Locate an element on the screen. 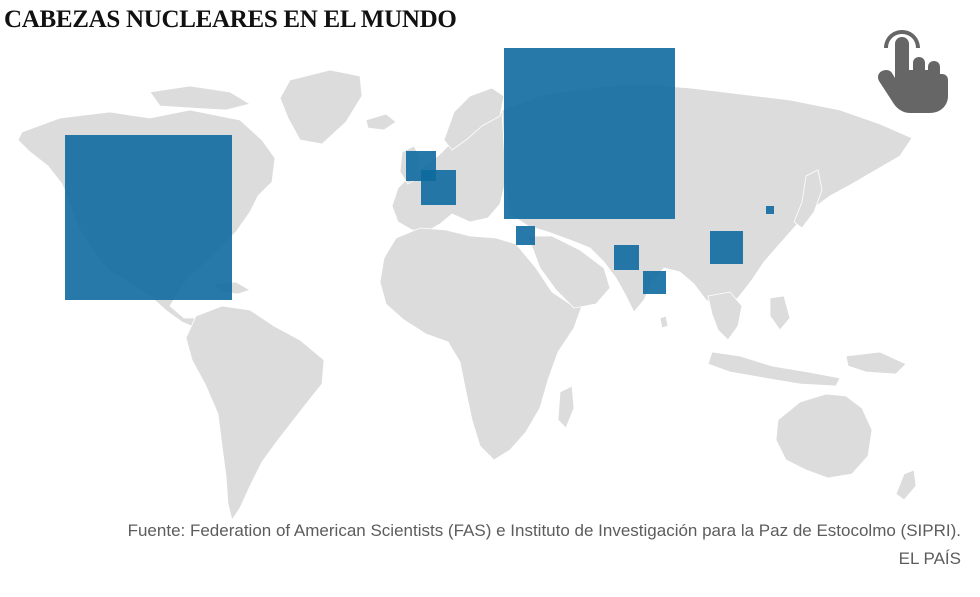 The width and height of the screenshot is (980, 597). france-warheads-square is located at coordinates (438, 187).